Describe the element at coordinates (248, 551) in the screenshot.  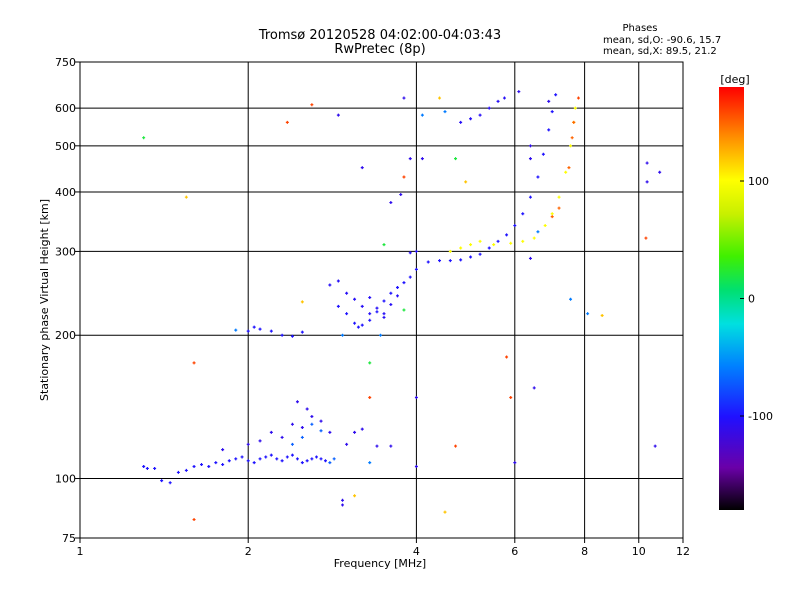
I see `x-tick-label: 2` at that location.